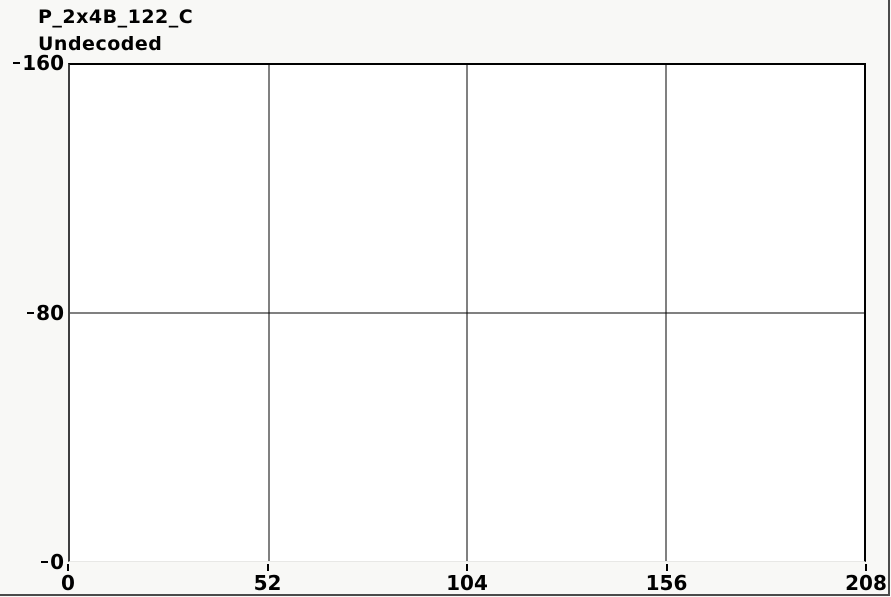 Image resolution: width=891 pixels, height=597 pixels. What do you see at coordinates (43, 63) in the screenshot?
I see `y-tick-label: 160` at bounding box center [43, 63].